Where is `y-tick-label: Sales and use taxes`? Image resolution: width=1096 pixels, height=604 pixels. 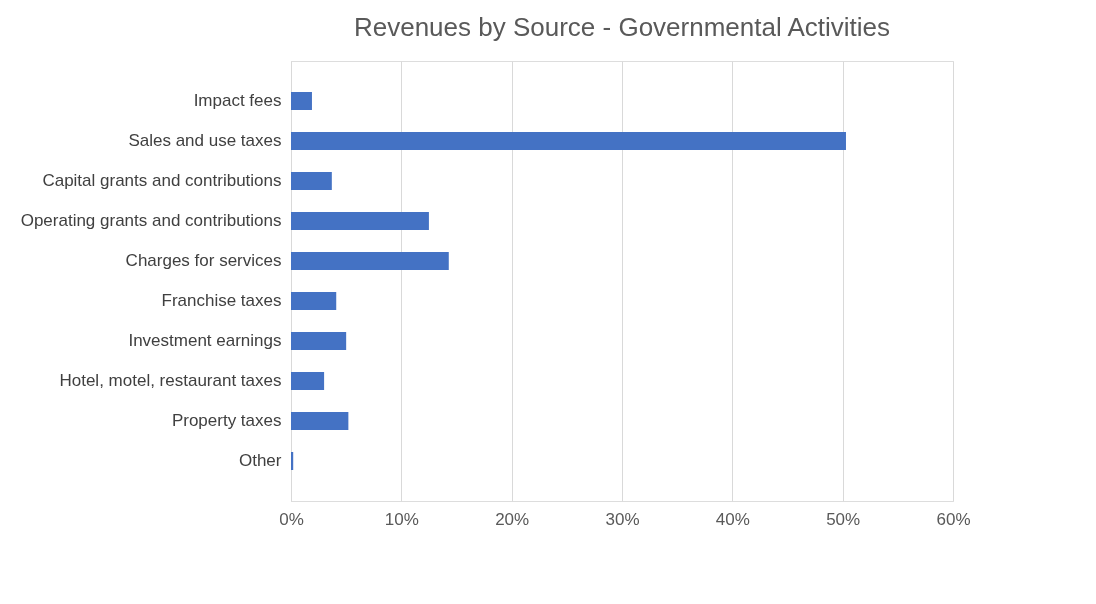 y-tick-label: Sales and use taxes is located at coordinates (205, 140).